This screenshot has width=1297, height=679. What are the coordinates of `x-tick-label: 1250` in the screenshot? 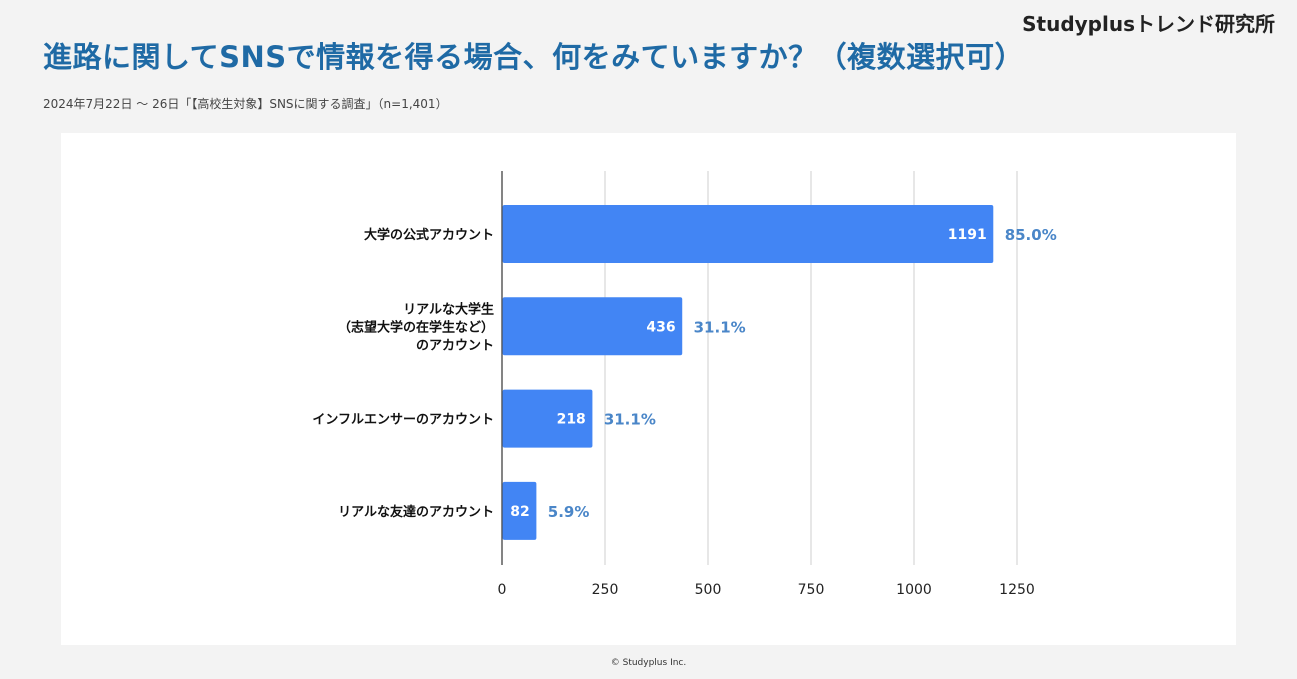 It's located at (1017, 590).